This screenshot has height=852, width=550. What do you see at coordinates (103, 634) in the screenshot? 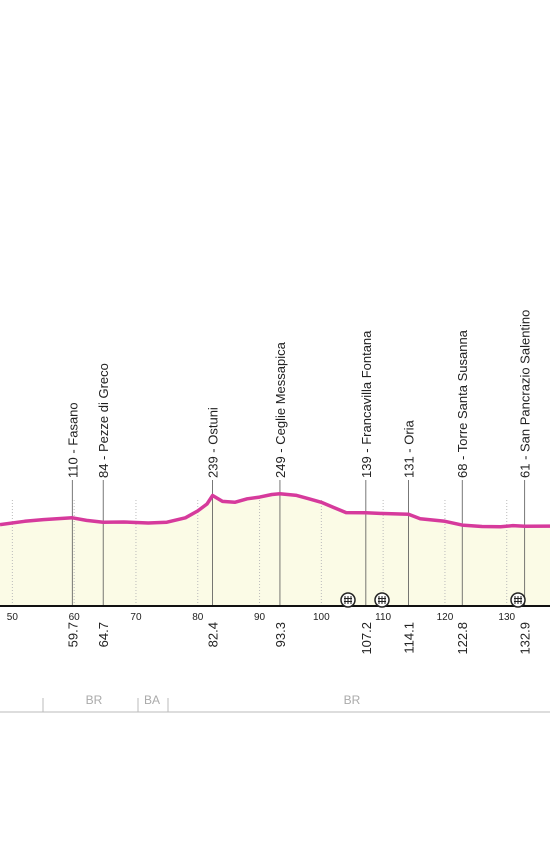
I see `place-km: 64.7` at bounding box center [103, 634].